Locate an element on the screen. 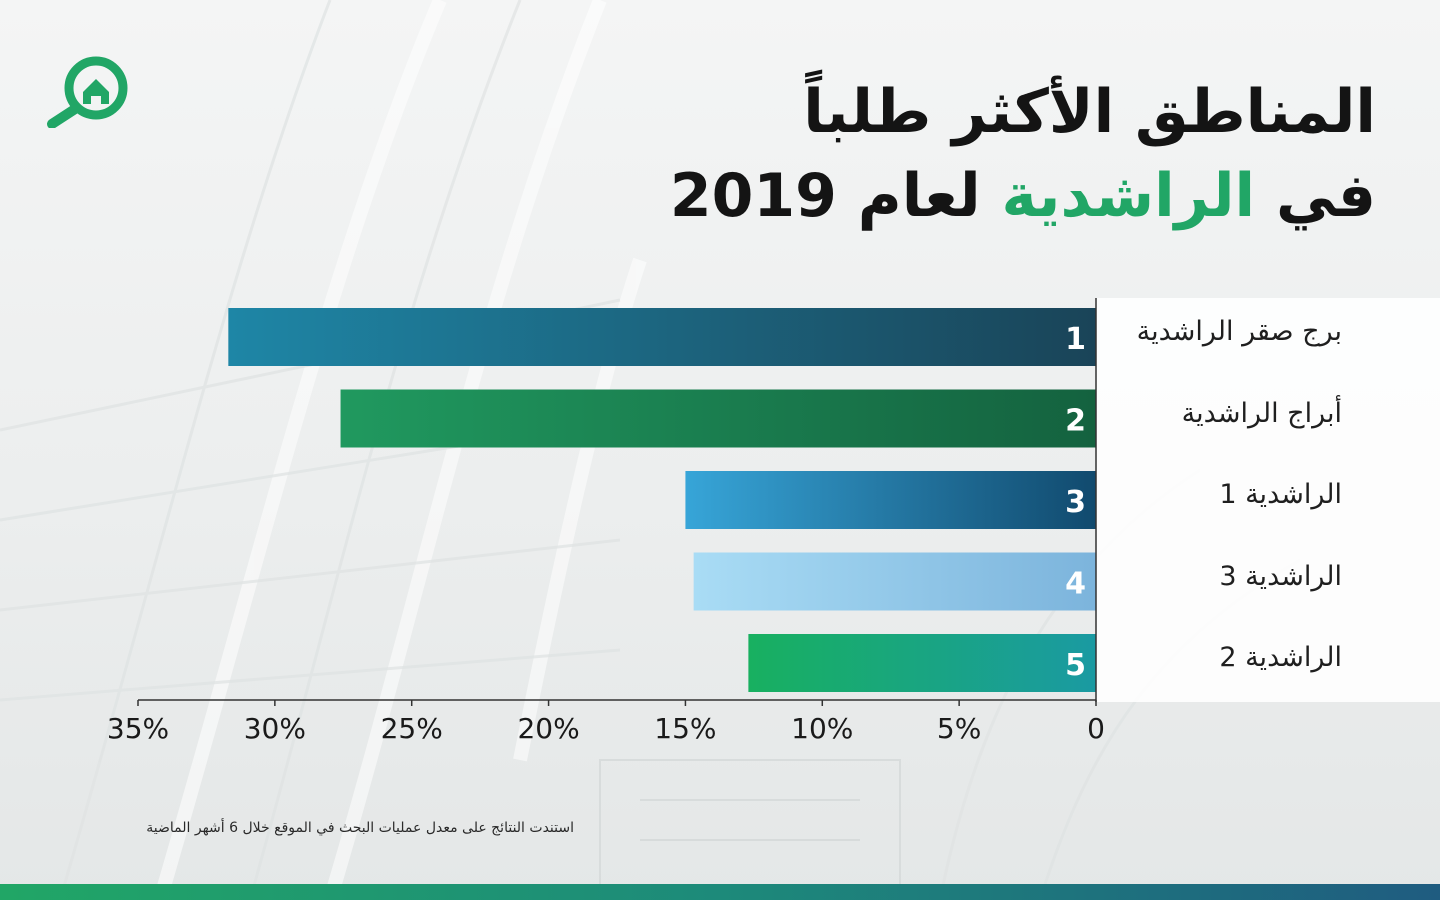 Image resolution: width=1440 pixels, height=900 pixels. title-accent: الراشدية is located at coordinates (1128, 196).